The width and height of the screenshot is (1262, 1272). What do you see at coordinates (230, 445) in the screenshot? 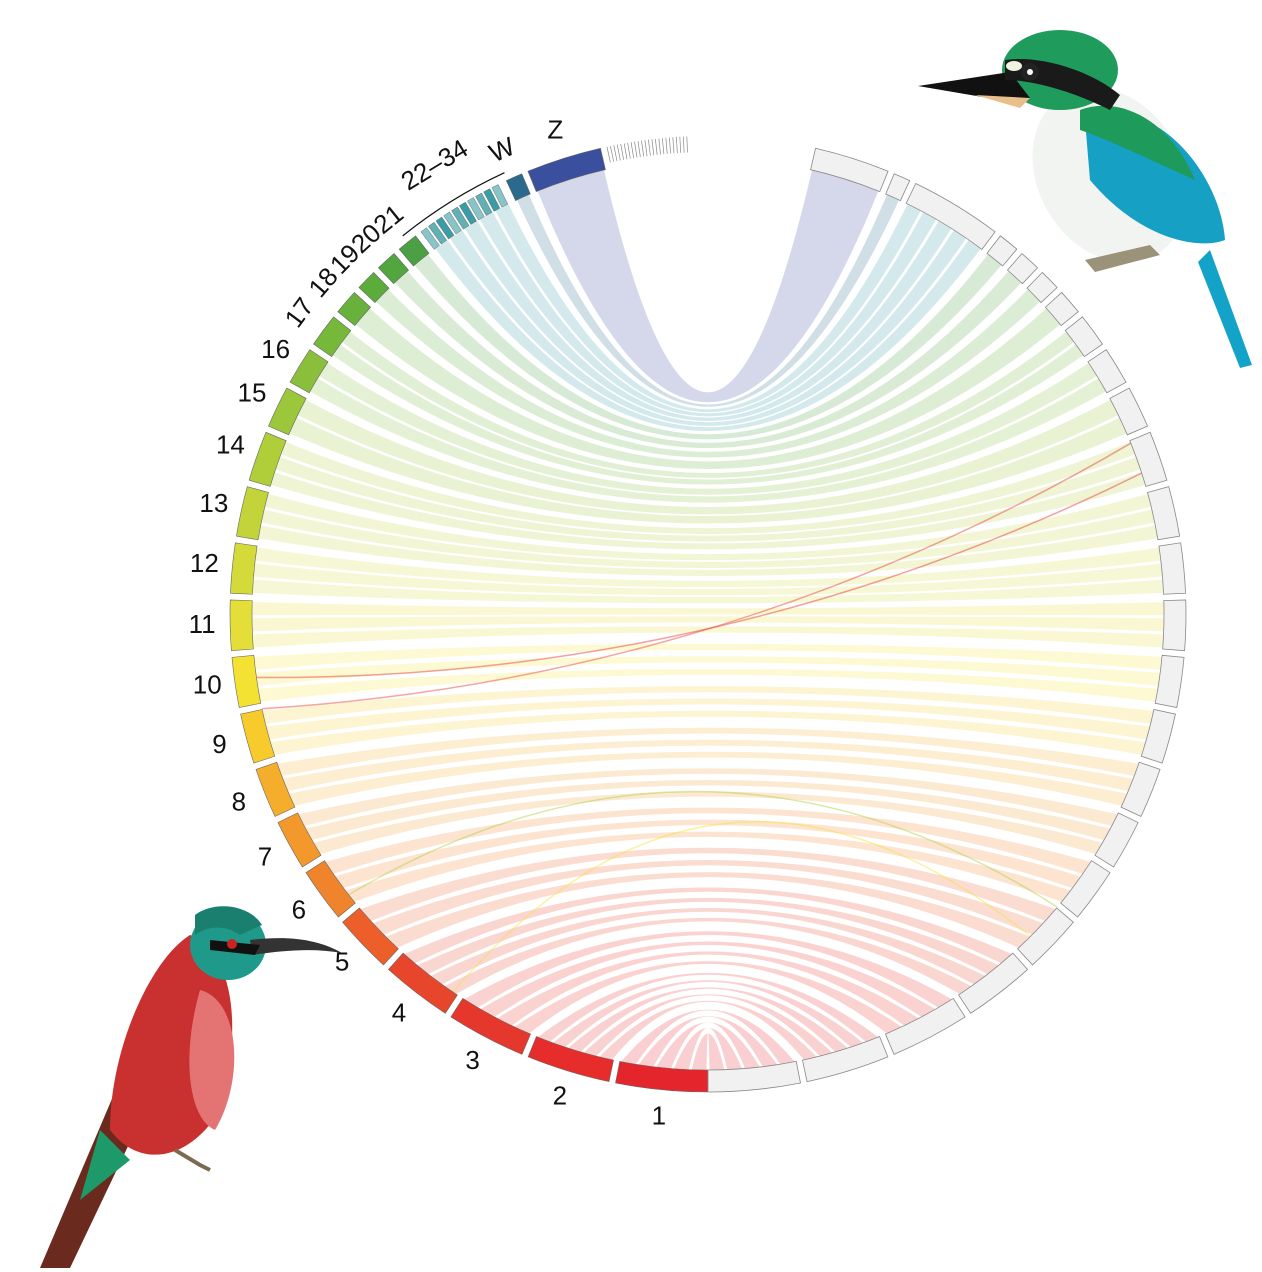
I see `chromosome-label: 14` at bounding box center [230, 445].